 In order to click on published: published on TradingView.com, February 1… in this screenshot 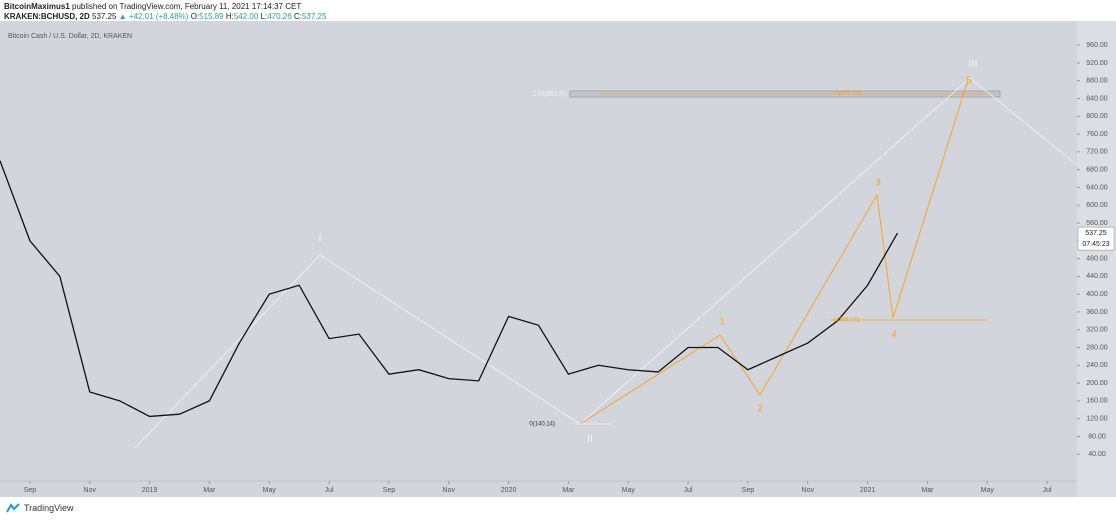, I will do `click(187, 6)`.